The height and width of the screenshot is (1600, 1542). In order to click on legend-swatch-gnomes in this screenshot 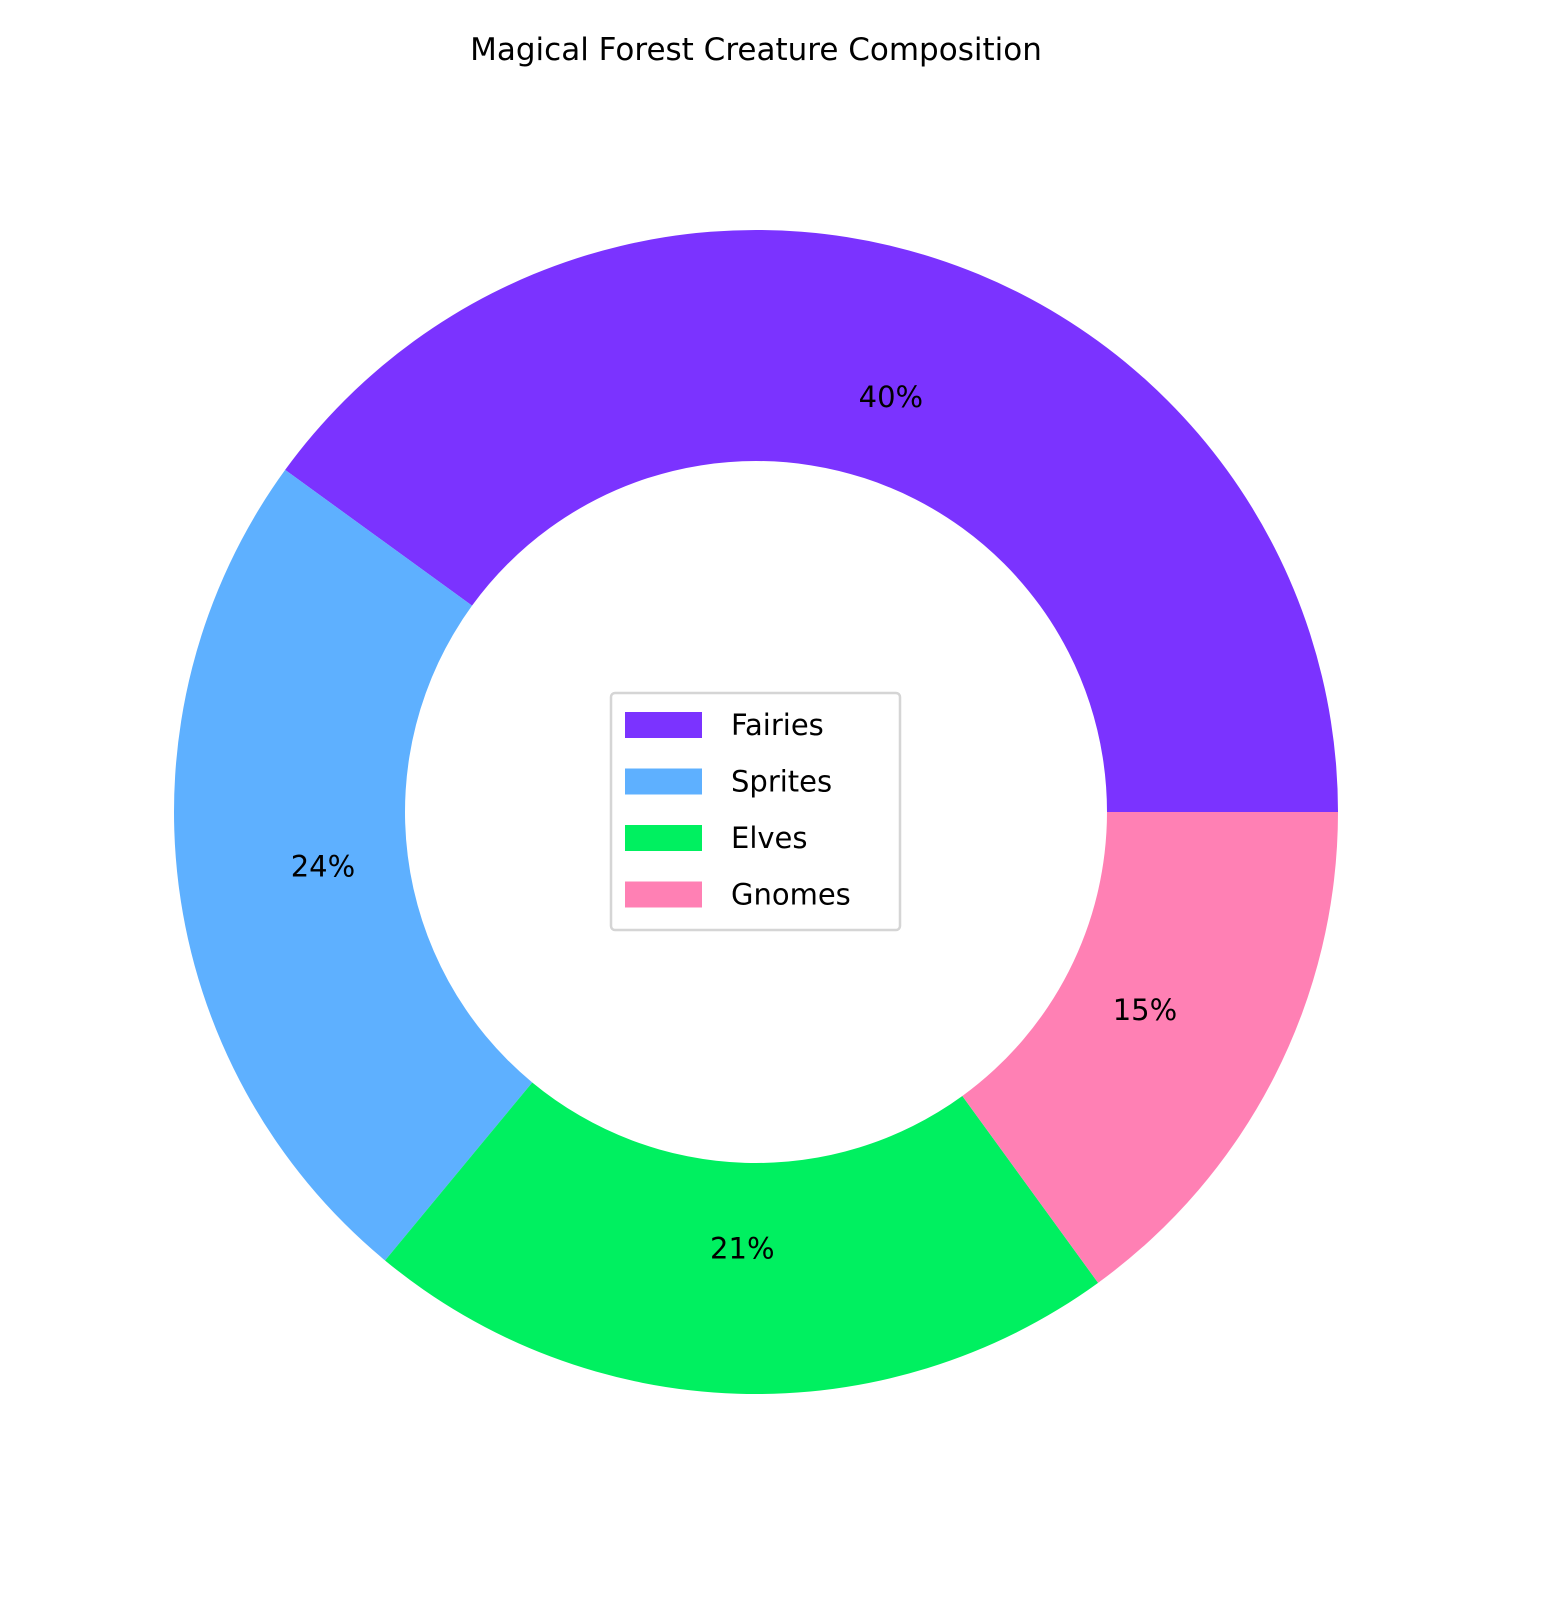, I will do `click(663, 894)`.